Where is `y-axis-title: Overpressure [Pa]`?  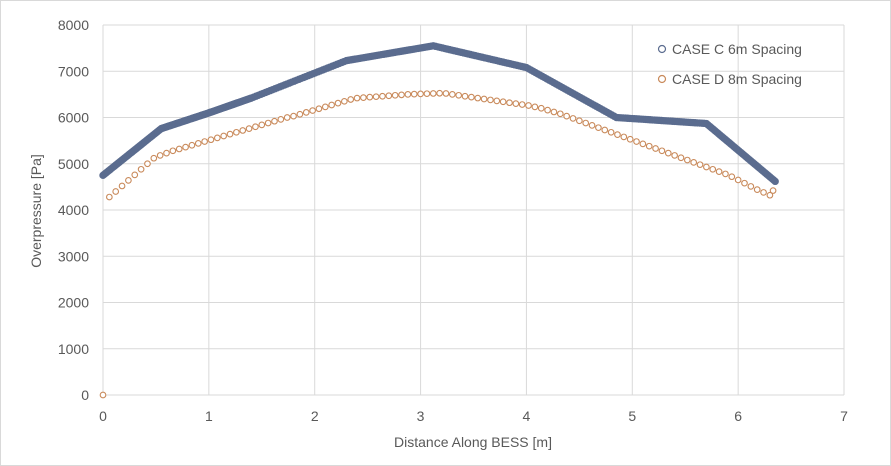 y-axis-title: Overpressure [Pa] is located at coordinates (36, 211).